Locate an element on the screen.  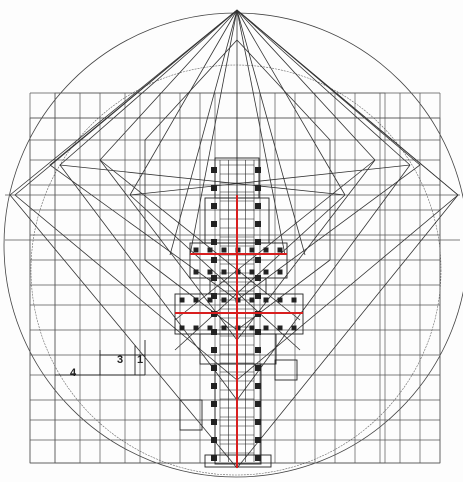
label-one: 1 is located at coordinates (140, 360).